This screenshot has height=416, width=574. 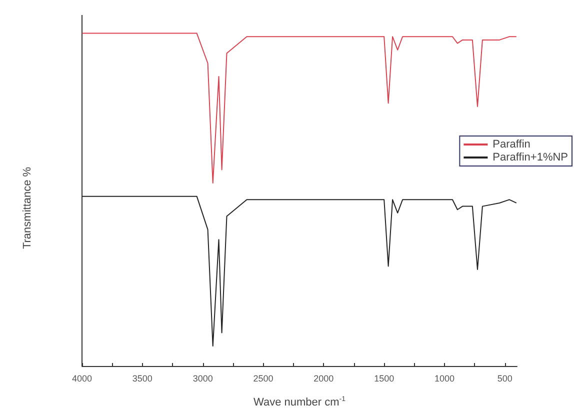 What do you see at coordinates (202, 379) in the screenshot?
I see `x-tick-label: 3000` at bounding box center [202, 379].